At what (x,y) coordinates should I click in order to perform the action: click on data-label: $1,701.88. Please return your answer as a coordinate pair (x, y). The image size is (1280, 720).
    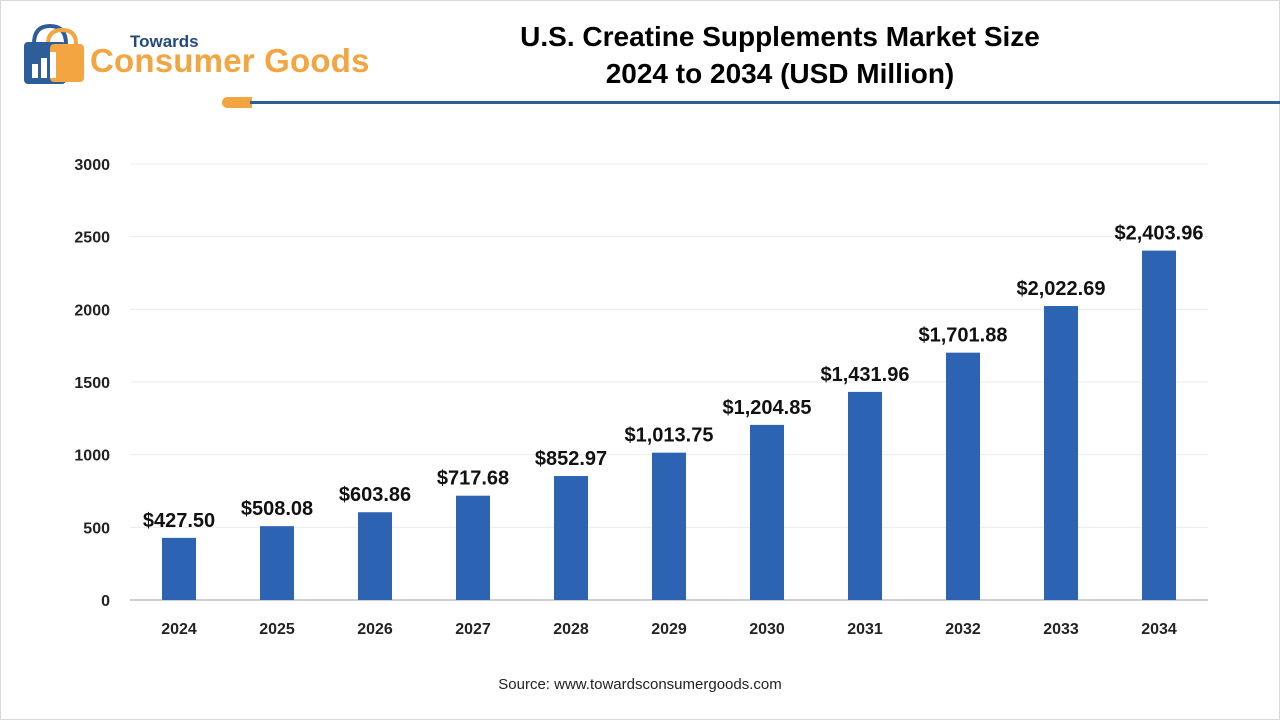
    Looking at the image, I should click on (963, 336).